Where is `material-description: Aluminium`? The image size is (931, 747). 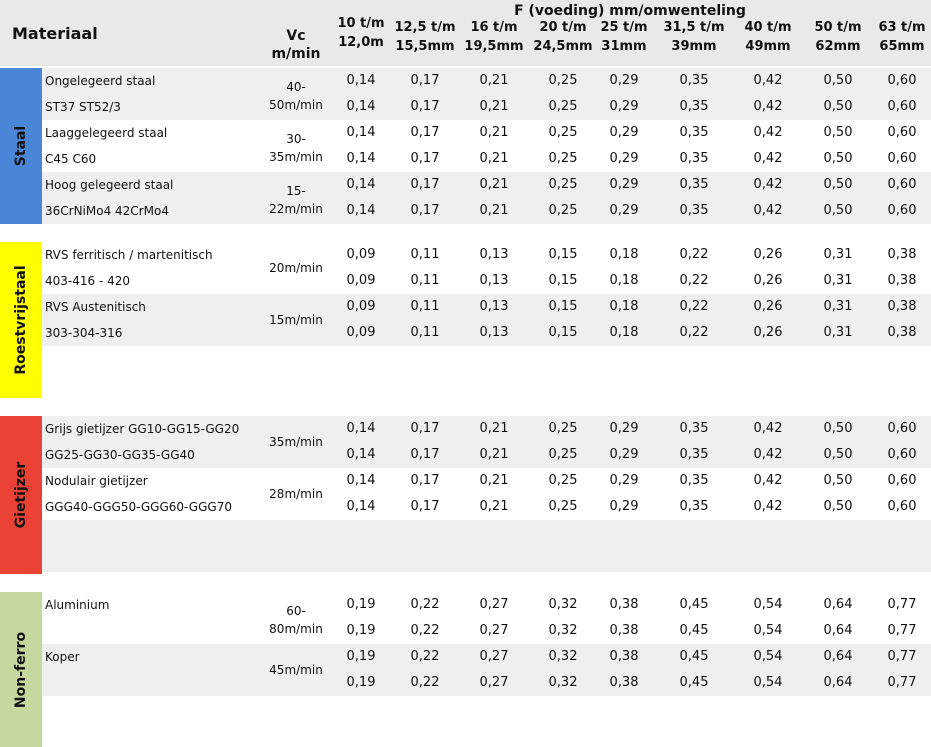
material-description: Aluminium is located at coordinates (77, 605).